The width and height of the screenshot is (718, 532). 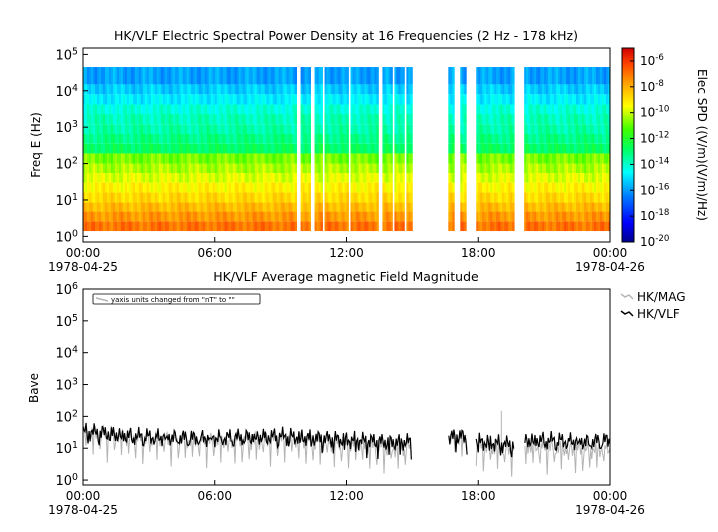 I want to click on top-y-axis-label: Freq E (Hz), so click(x=36, y=145).